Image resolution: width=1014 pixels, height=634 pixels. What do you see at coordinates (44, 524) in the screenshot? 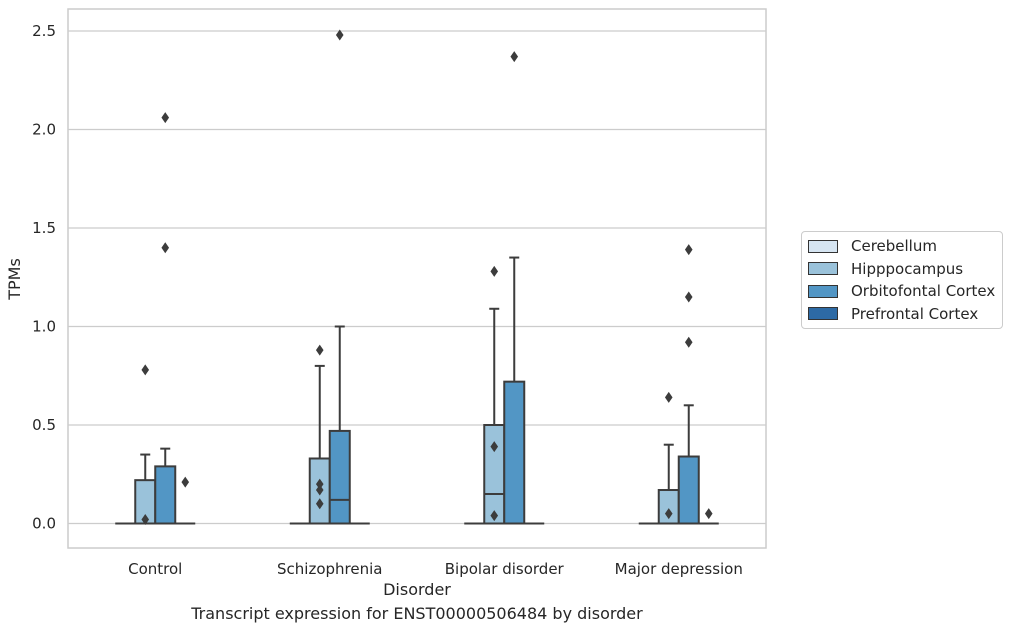
I see `y-tick-label: 0.0` at bounding box center [44, 524].